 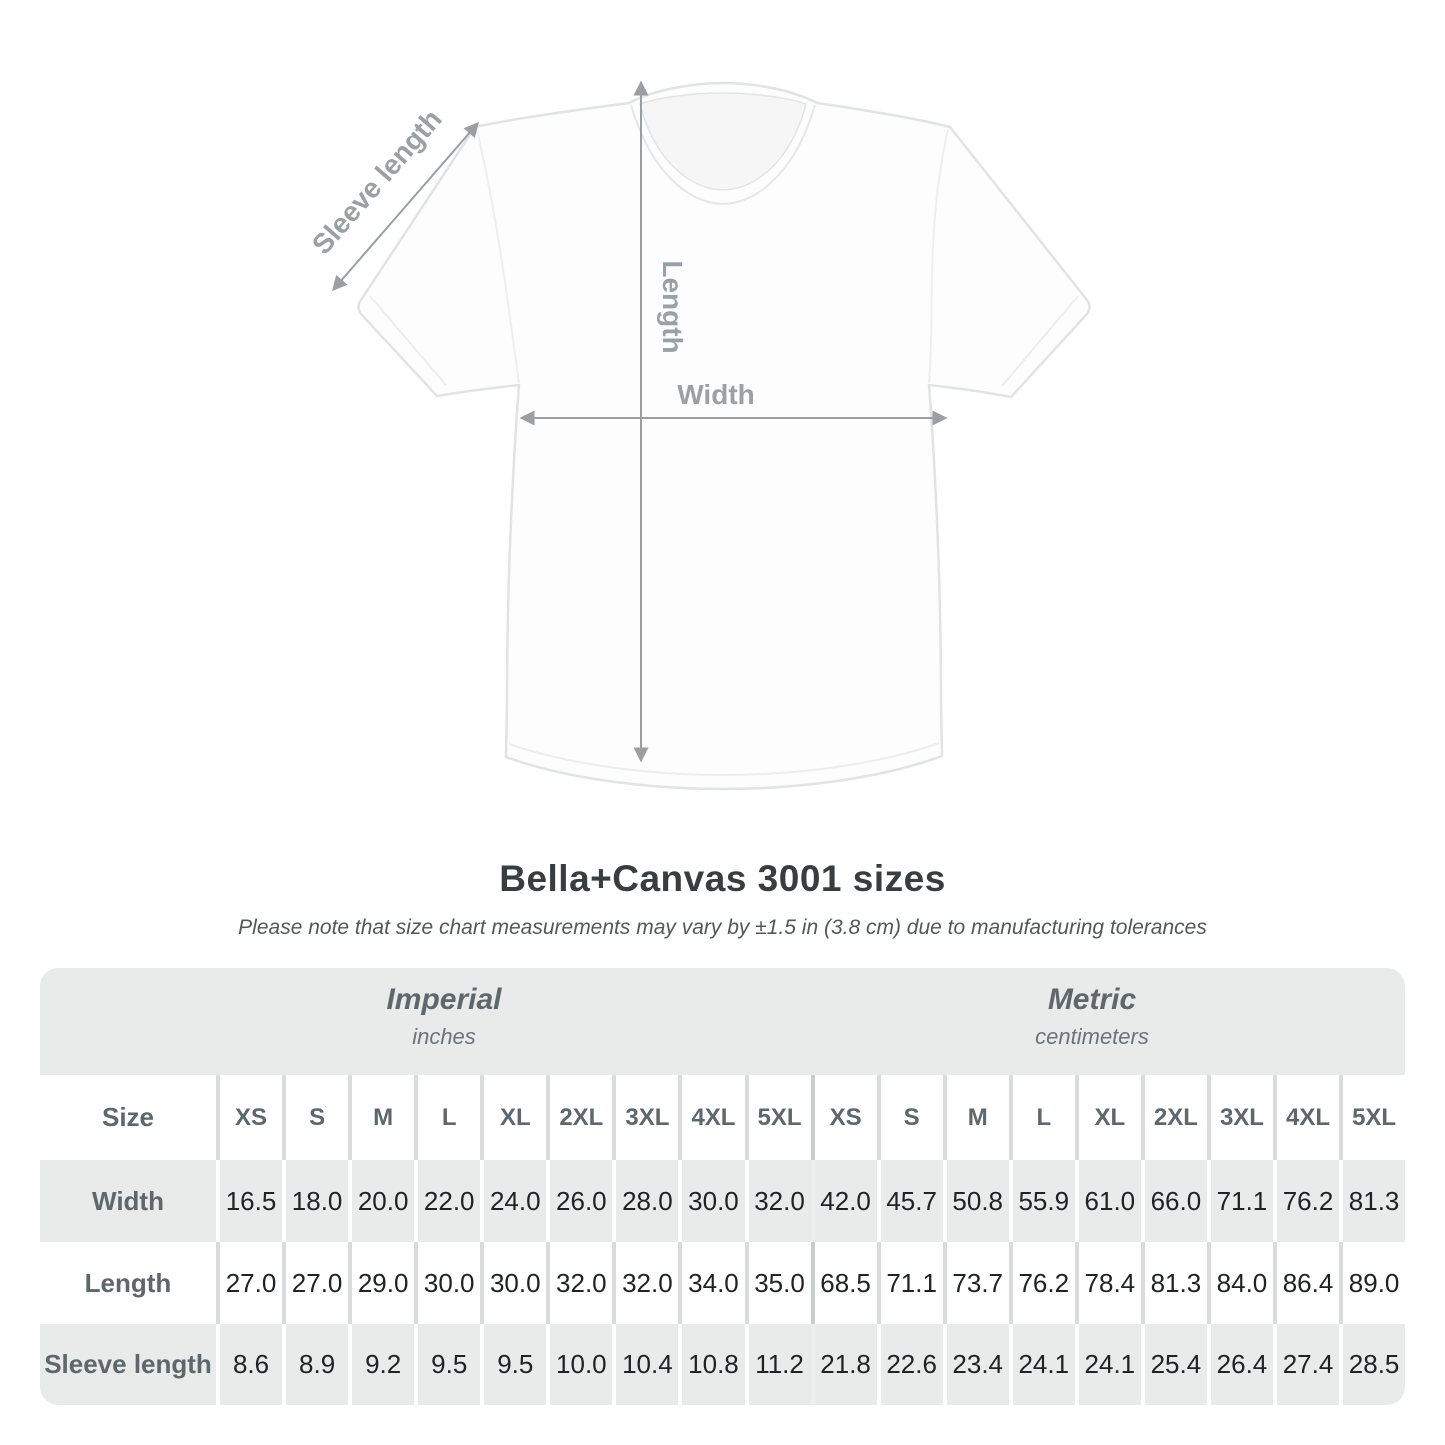 I want to click on value-cell: 34.0, so click(x=711, y=1283).